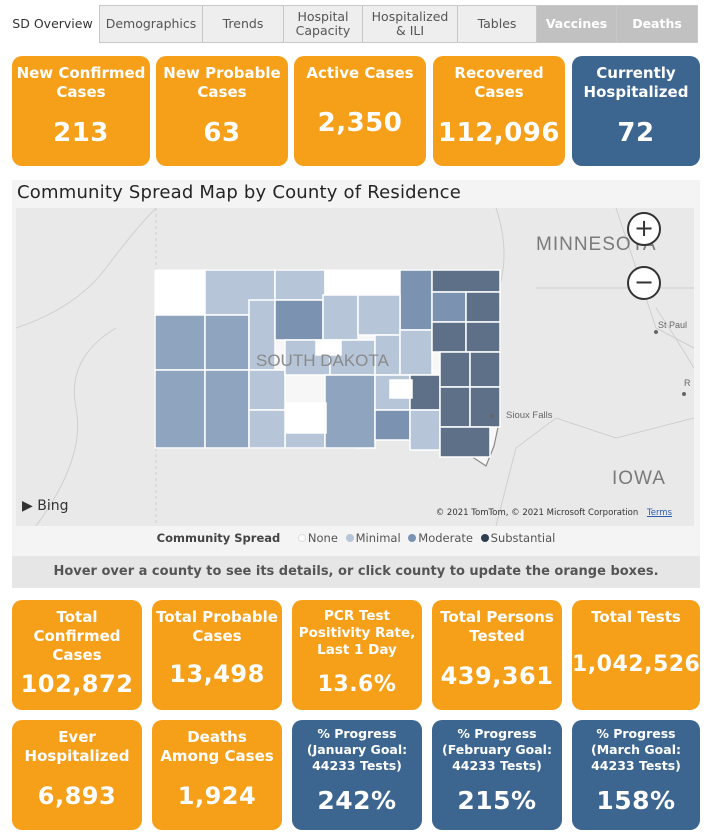 This screenshot has width=709, height=836. I want to click on tab-trends: Trends, so click(243, 24).